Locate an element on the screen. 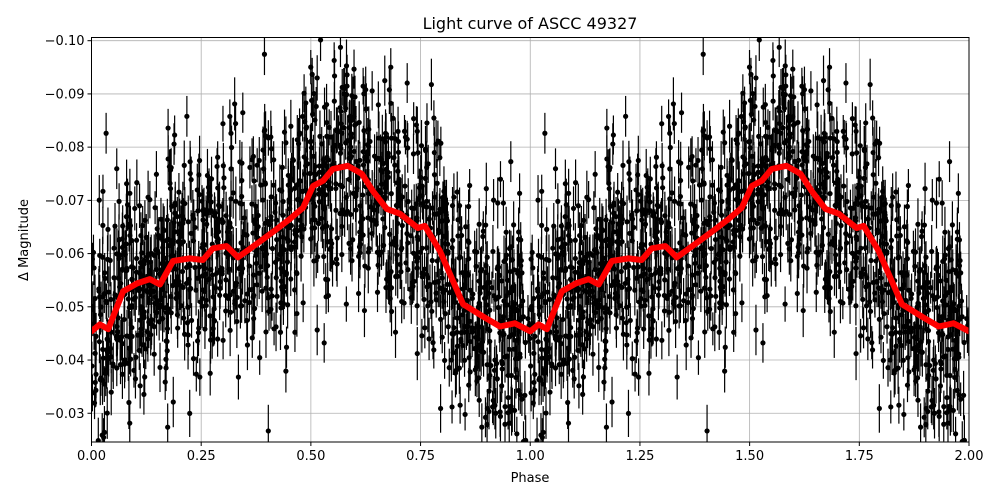  chart-title: Light curve of ASCC 49327 is located at coordinates (530, 23).